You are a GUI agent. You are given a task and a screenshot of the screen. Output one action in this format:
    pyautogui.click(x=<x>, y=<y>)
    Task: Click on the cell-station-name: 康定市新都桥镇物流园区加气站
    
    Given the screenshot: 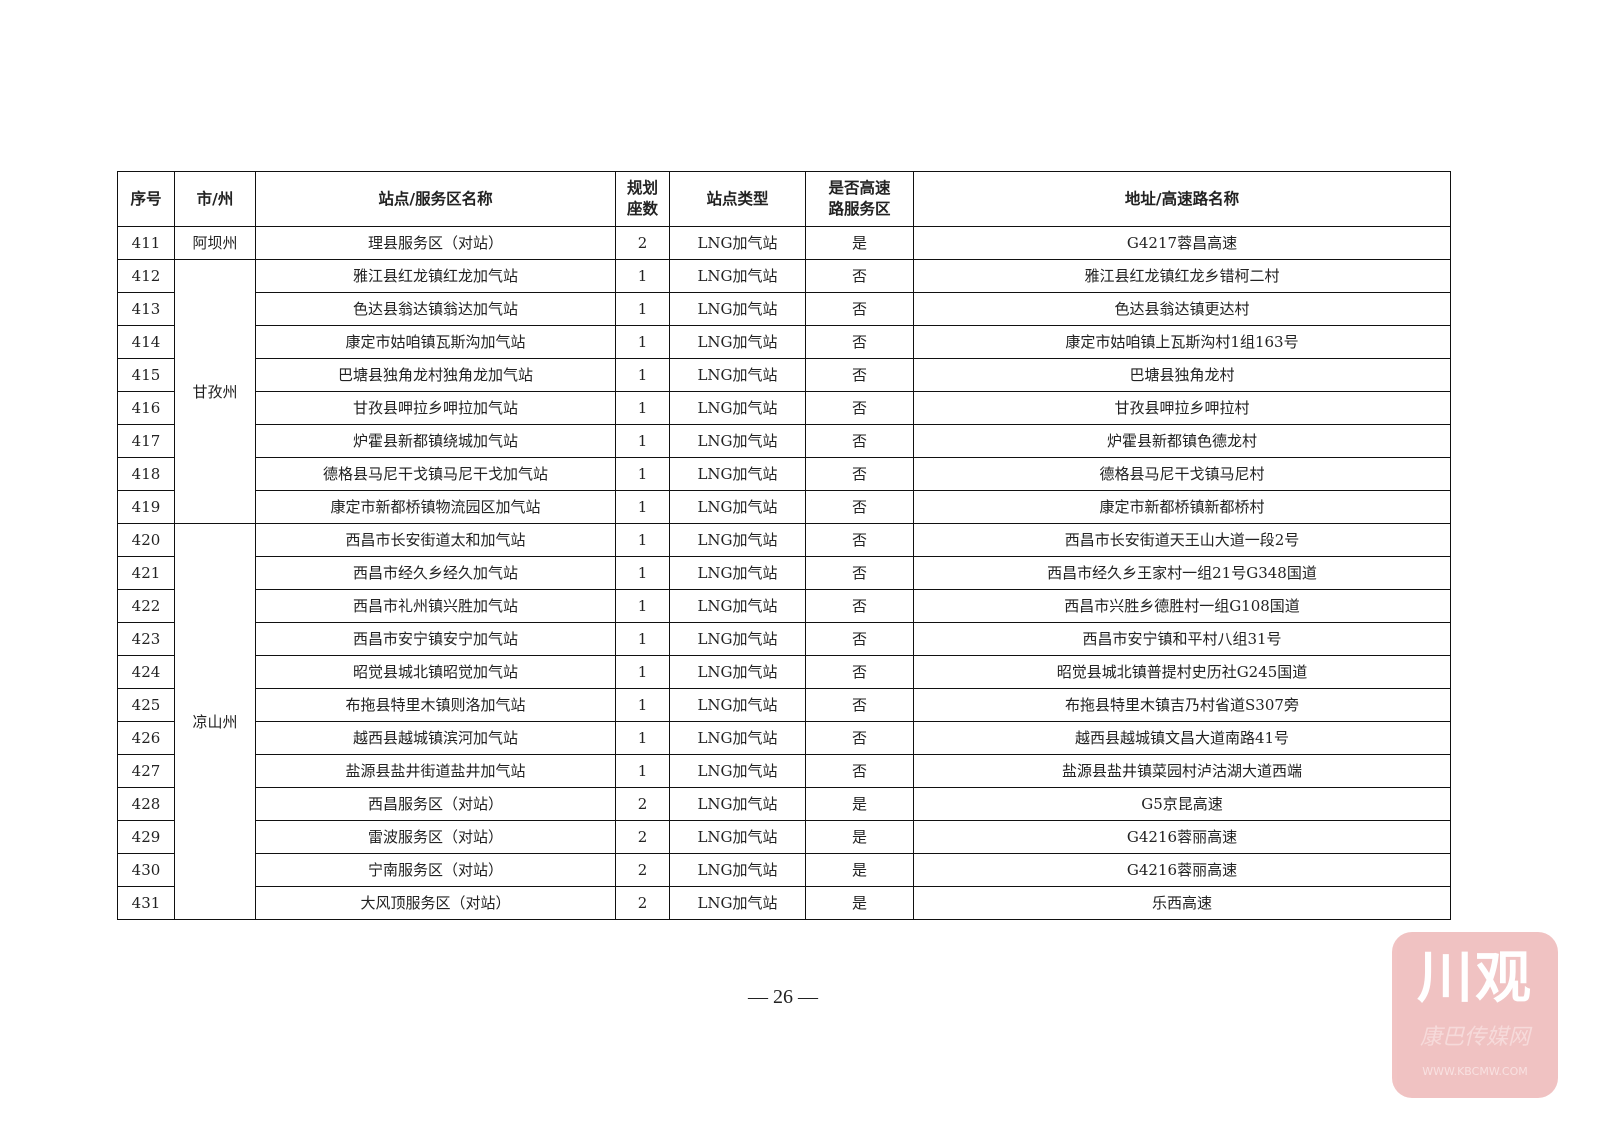 What is the action you would take?
    pyautogui.click(x=435, y=507)
    